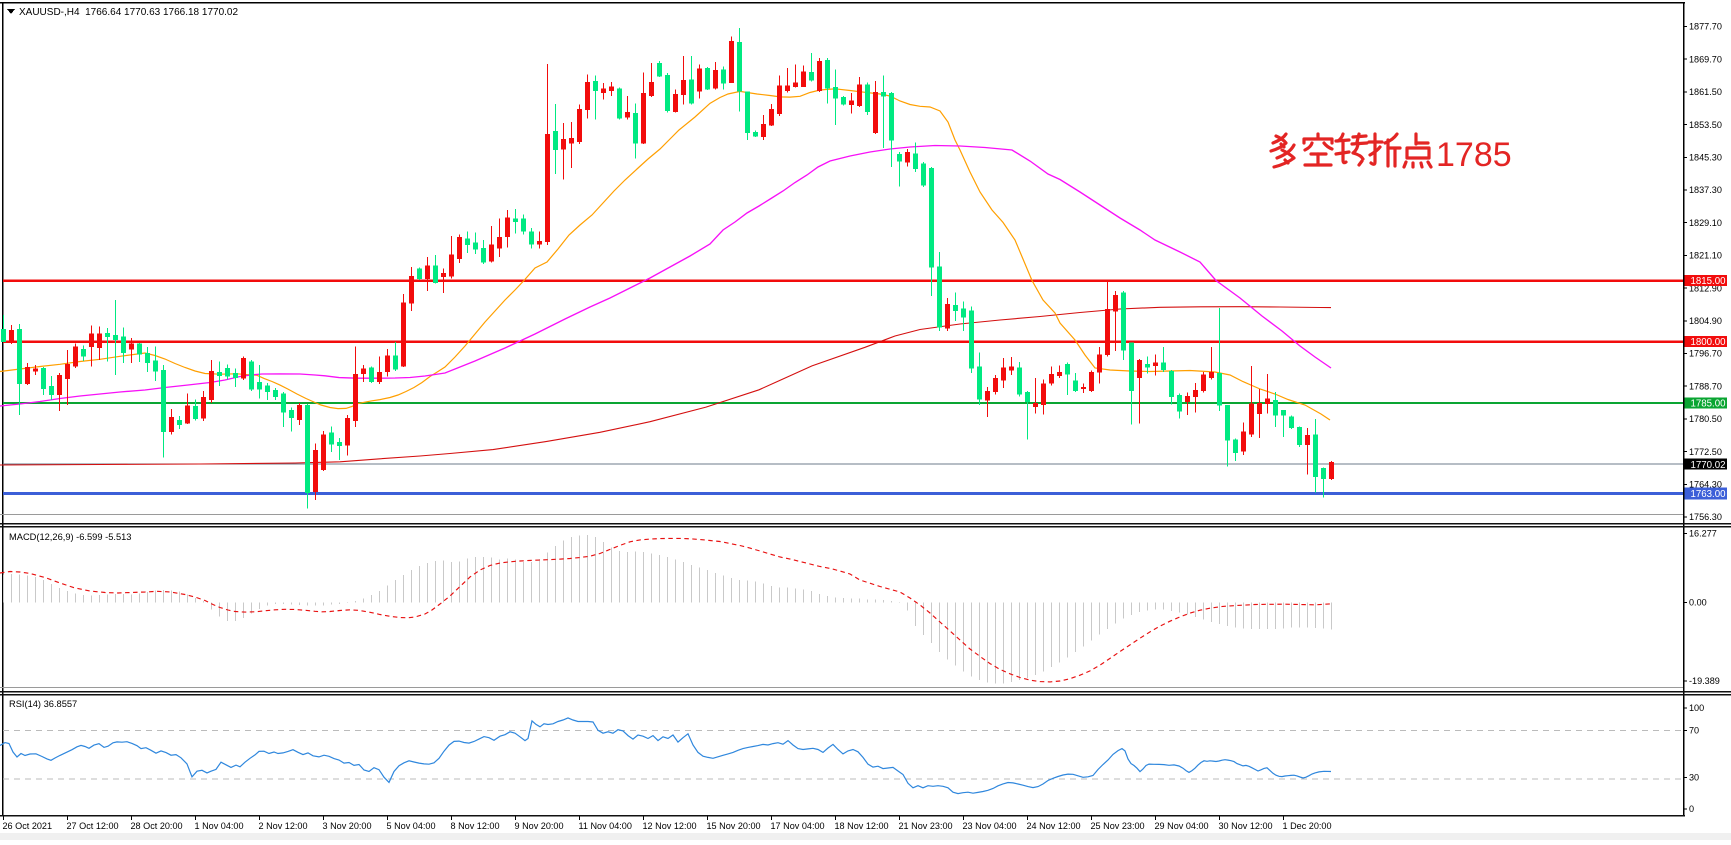 This screenshot has height=845, width=1731. I want to click on svg-text: -19.389, so click(1704, 681).